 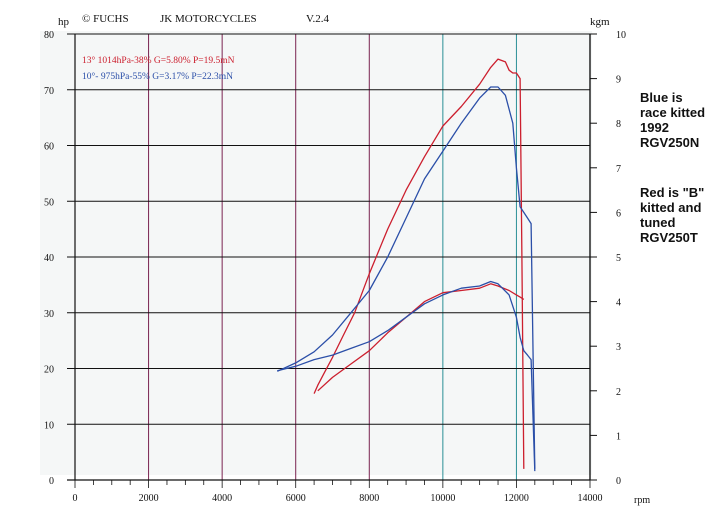 What do you see at coordinates (49, 258) in the screenshot?
I see `y-tick-label-hp-40: 40` at bounding box center [49, 258].